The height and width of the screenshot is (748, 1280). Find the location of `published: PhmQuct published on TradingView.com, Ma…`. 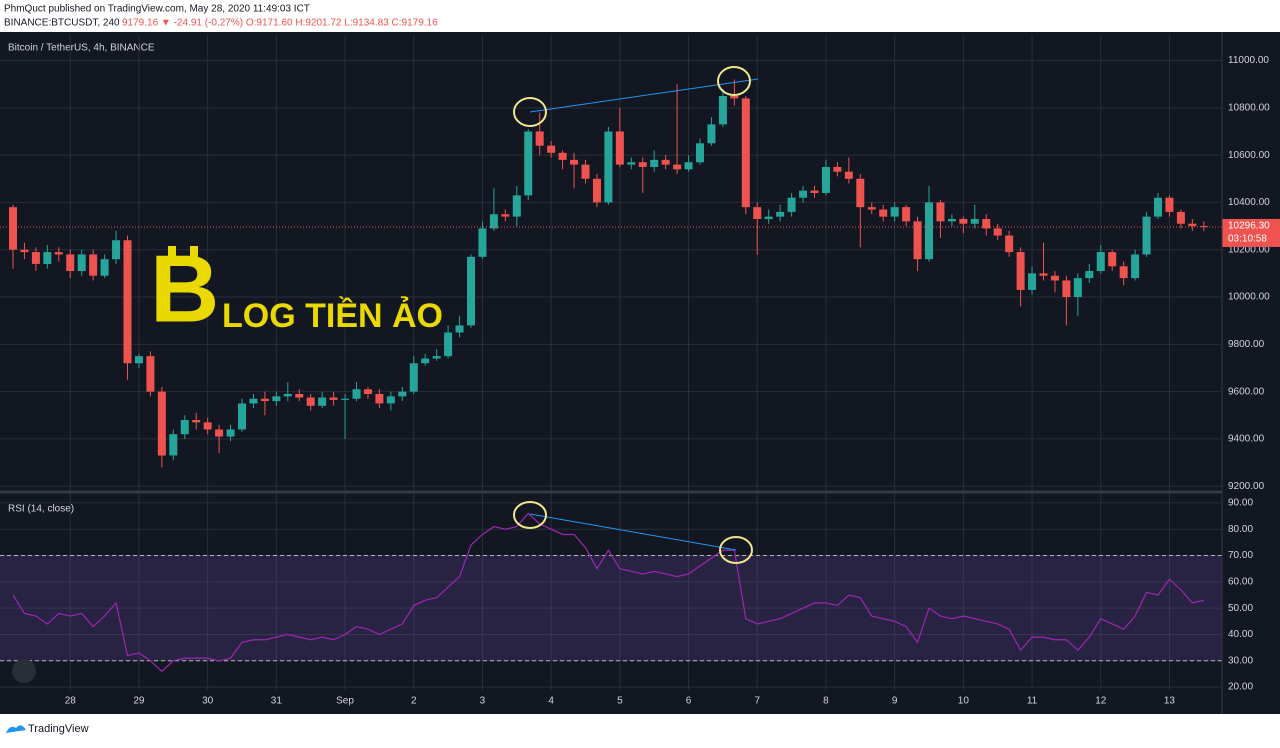

published: PhmQuct published on TradingView.com, Ma… is located at coordinates (157, 9).